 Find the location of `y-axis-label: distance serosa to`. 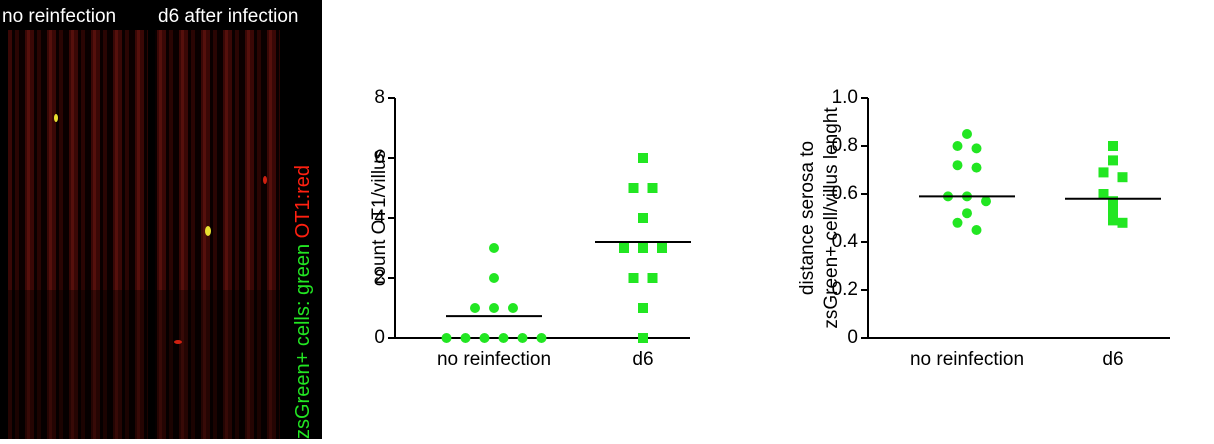

y-axis-label: distance serosa to is located at coordinates (807, 218).